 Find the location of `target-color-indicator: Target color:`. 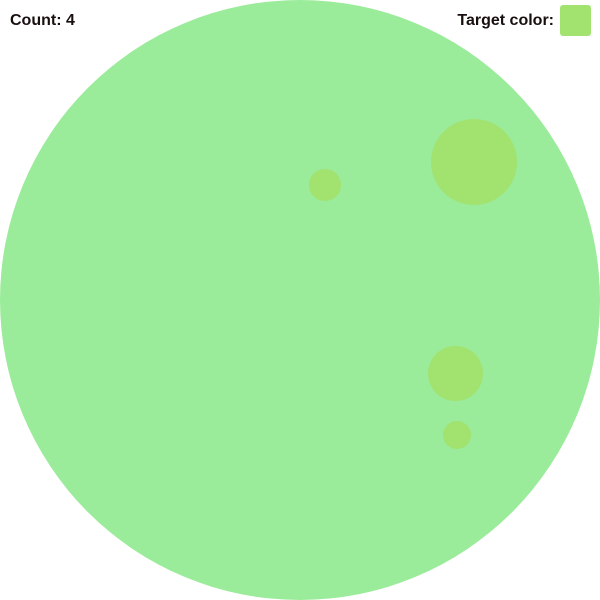

target-color-indicator: Target color: is located at coordinates (524, 20).